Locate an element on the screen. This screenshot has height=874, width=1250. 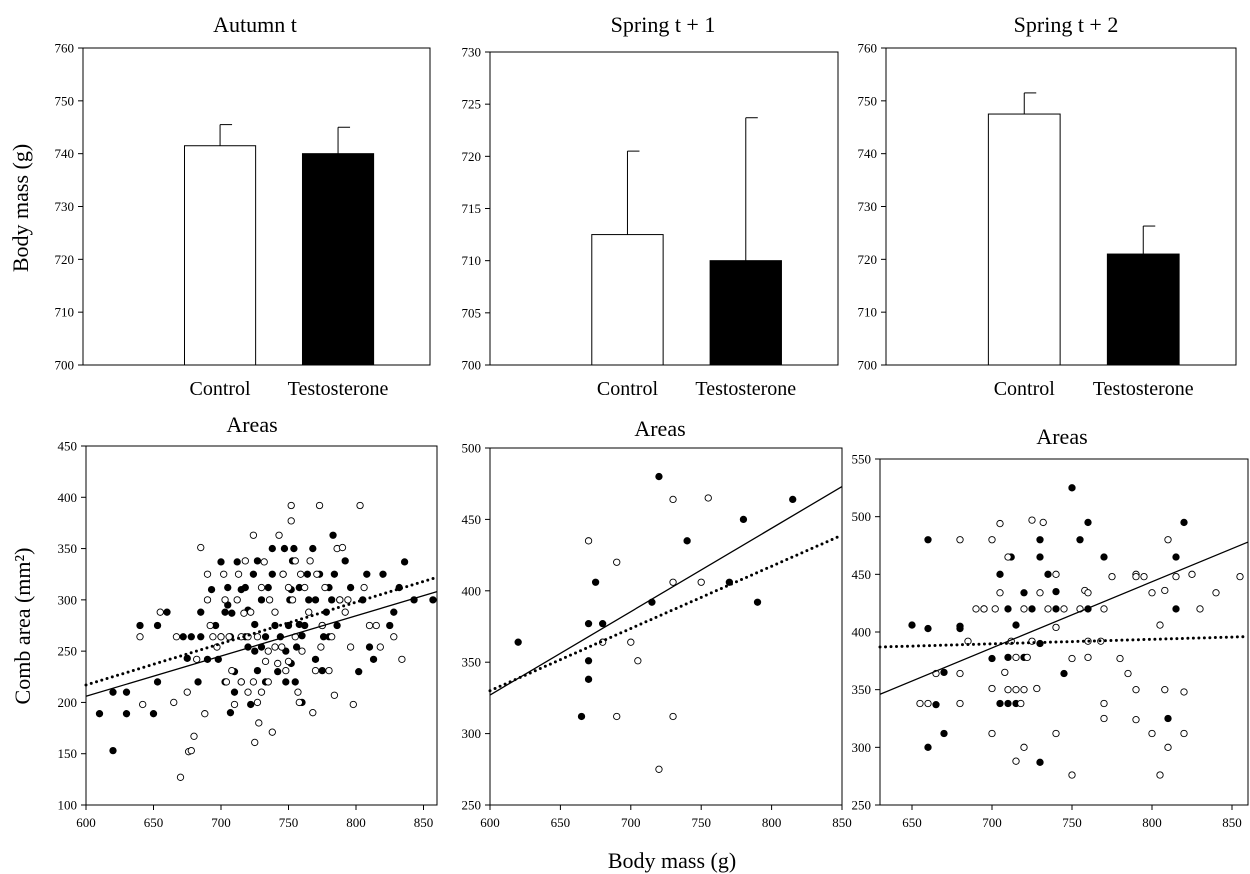
plot-area: 250 300 350 400 450 500 600 650 700 750 800 850 is located at coordinates (657, 636).